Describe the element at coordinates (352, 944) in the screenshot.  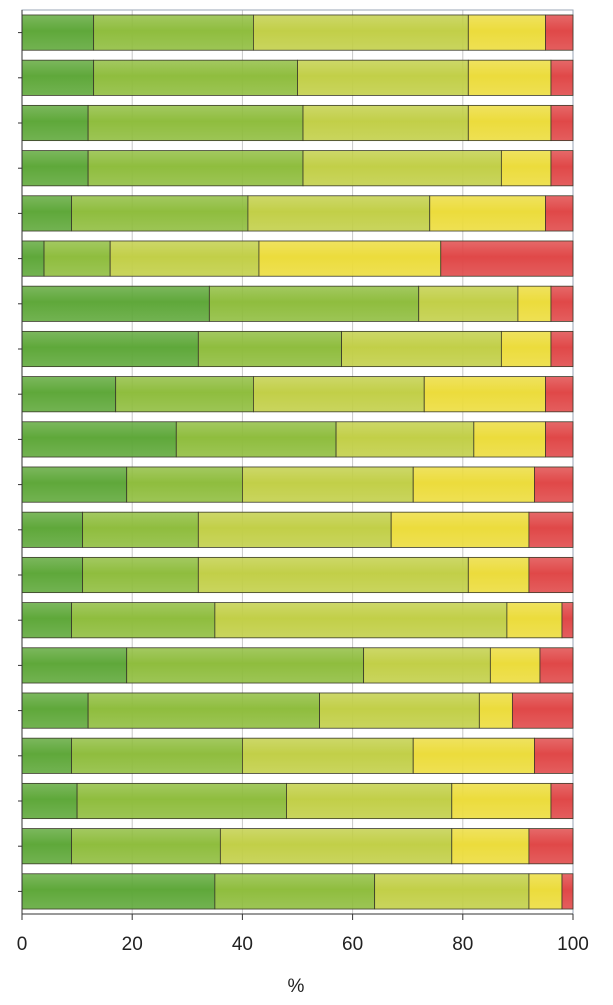
I see `x-tick-label-60: 60` at that location.